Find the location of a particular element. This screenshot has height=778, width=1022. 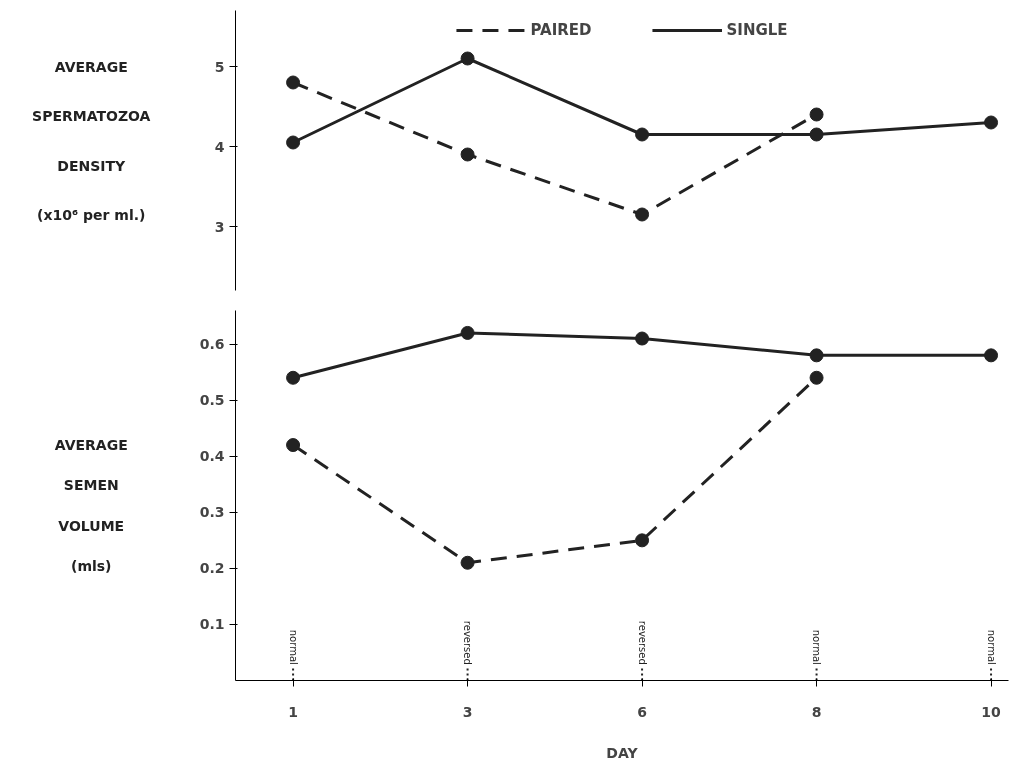

y-tick-label: 0.5 is located at coordinates (212, 400).